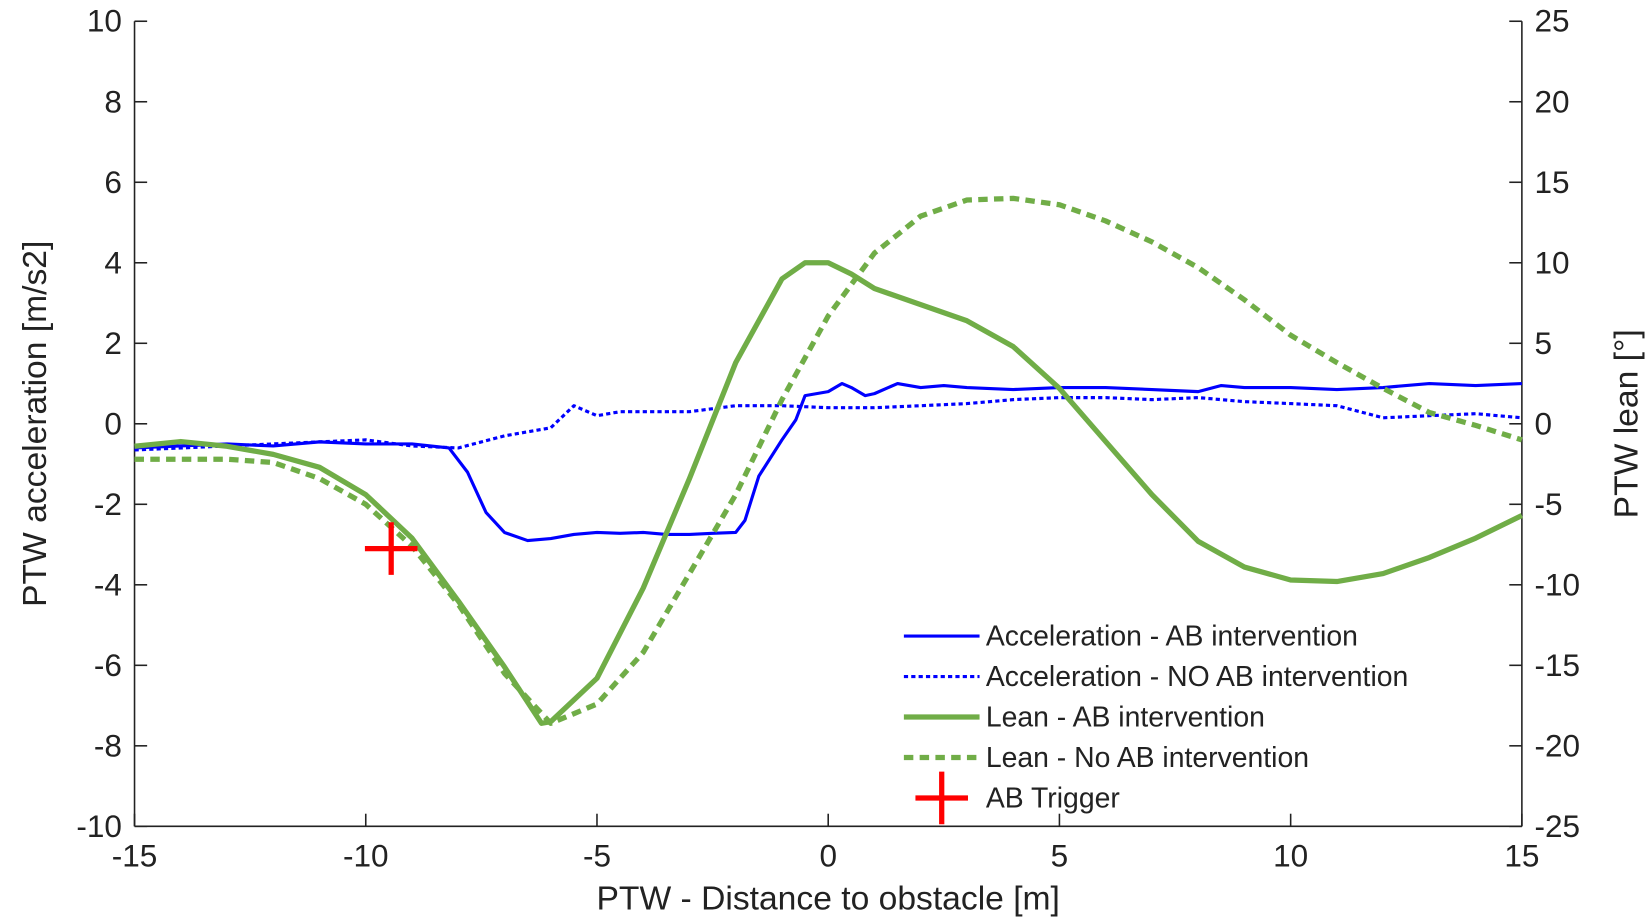 The width and height of the screenshot is (1648, 923). Describe the element at coordinates (941, 798) in the screenshot. I see `legend-marker` at that location.